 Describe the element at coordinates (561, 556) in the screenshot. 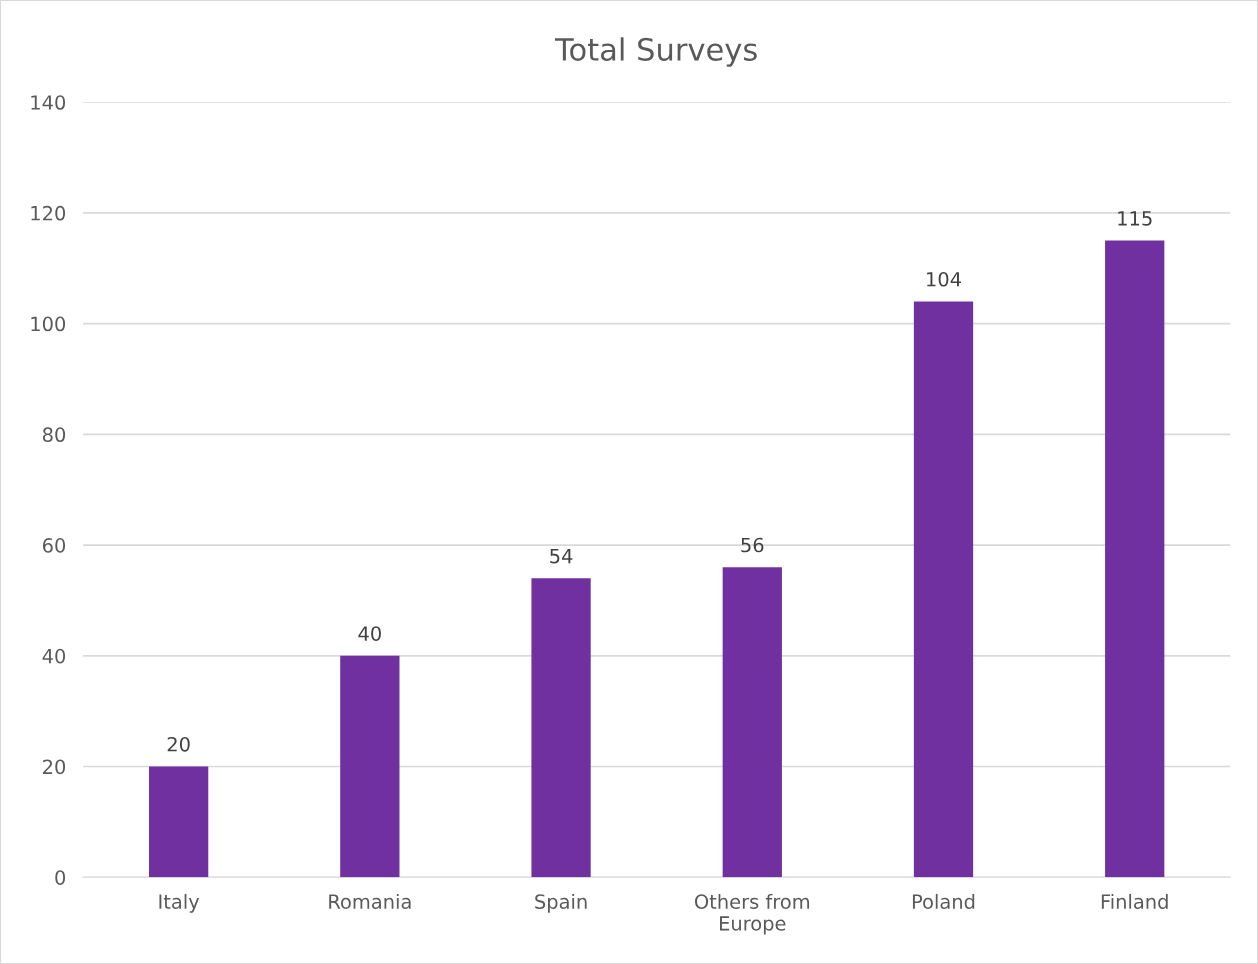

I see `data-label: 54` at that location.